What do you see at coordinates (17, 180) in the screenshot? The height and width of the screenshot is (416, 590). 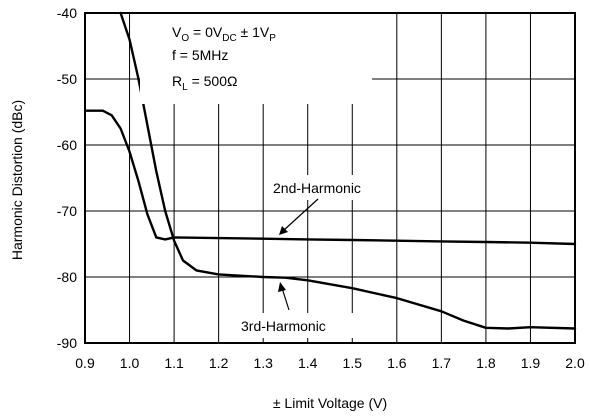 I see `y-axis-label: Harmonic Distortion (dBc)` at bounding box center [17, 180].